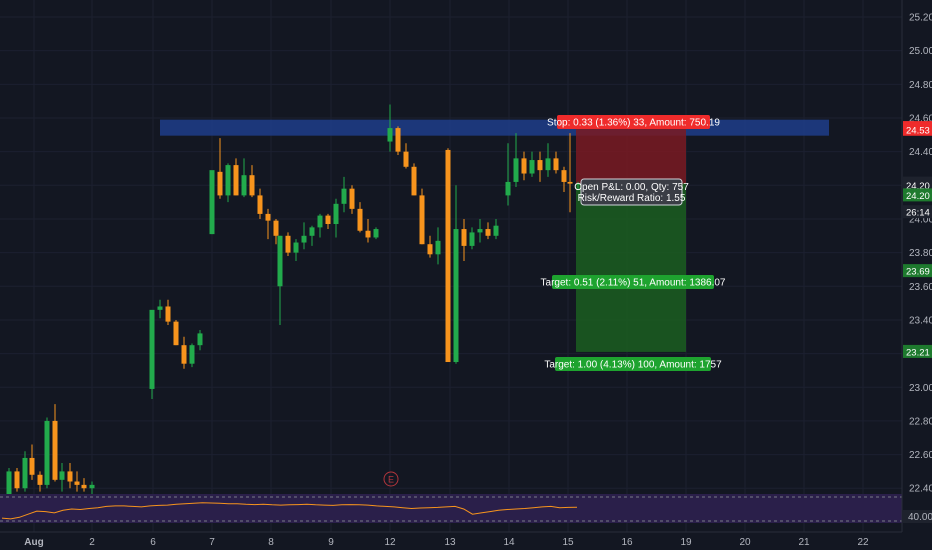 Image resolution: width=932 pixels, height=550 pixels. I want to click on time-tick-label: 13, so click(450, 542).